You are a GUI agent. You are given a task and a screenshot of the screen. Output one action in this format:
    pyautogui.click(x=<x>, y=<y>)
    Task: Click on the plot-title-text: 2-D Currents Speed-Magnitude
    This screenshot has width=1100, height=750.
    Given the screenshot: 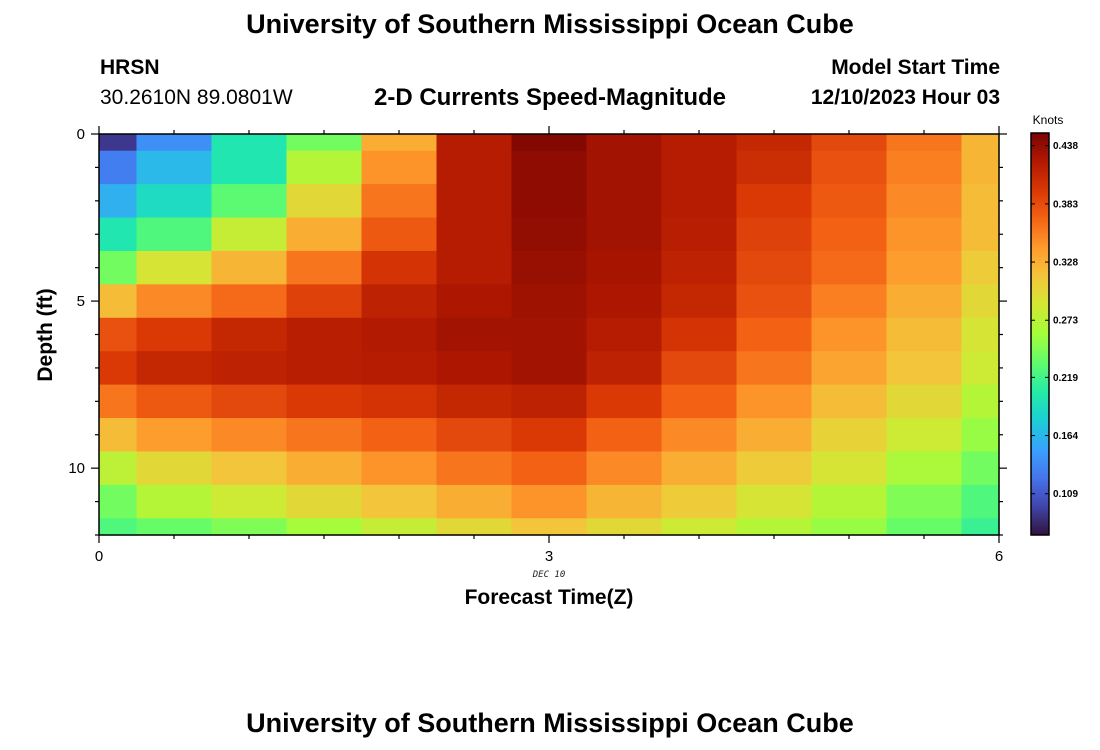 What is the action you would take?
    pyautogui.click(x=550, y=97)
    